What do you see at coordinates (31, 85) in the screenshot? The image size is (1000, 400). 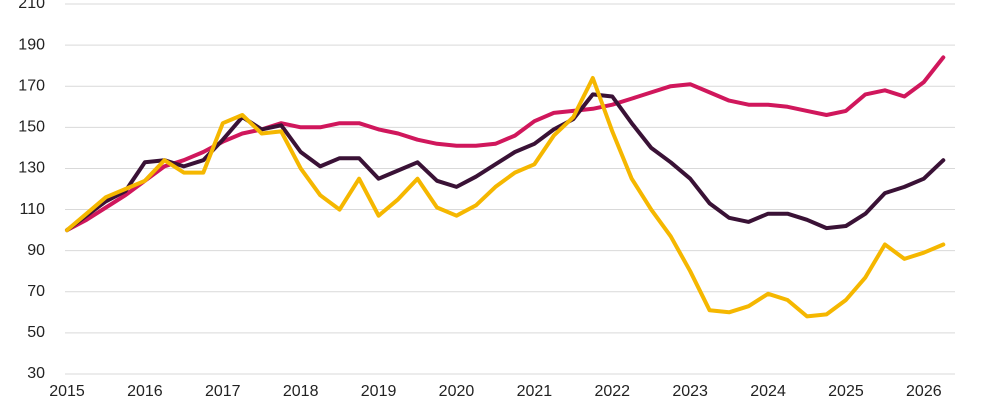 I see `y-tick-label: 170` at bounding box center [31, 85].